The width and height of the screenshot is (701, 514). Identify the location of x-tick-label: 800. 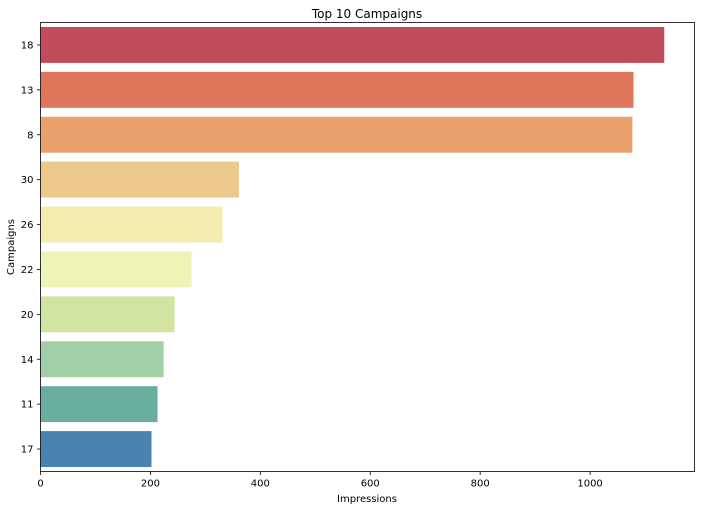
(480, 484).